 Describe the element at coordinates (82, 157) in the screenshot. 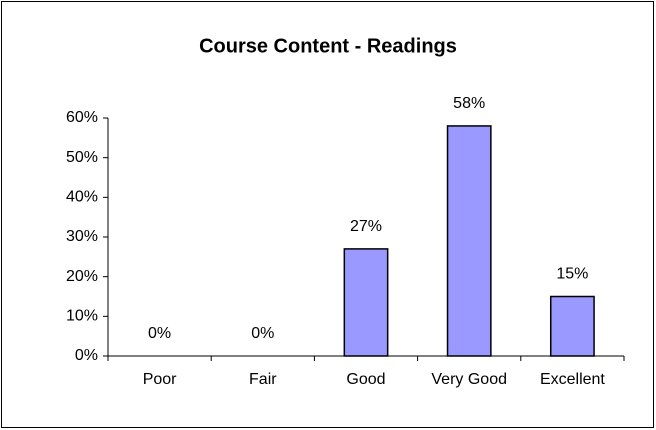

I see `y-tick-label: 50%` at that location.